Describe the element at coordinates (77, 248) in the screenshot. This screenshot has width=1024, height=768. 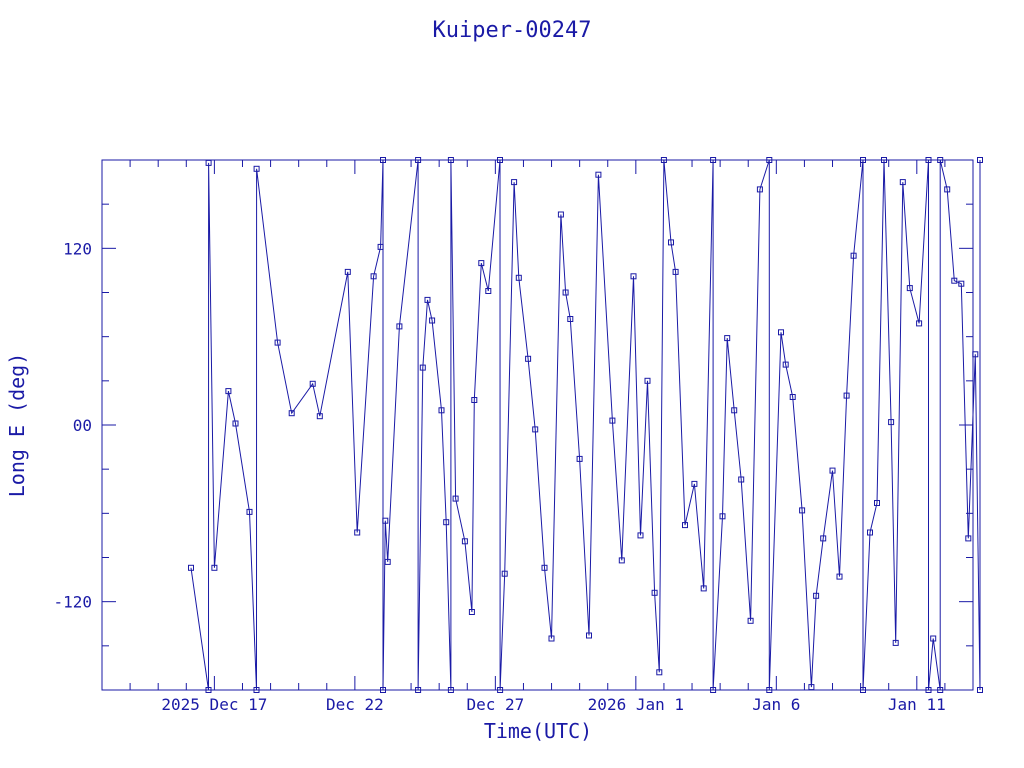
I see `y-tick-label: 120` at that location.